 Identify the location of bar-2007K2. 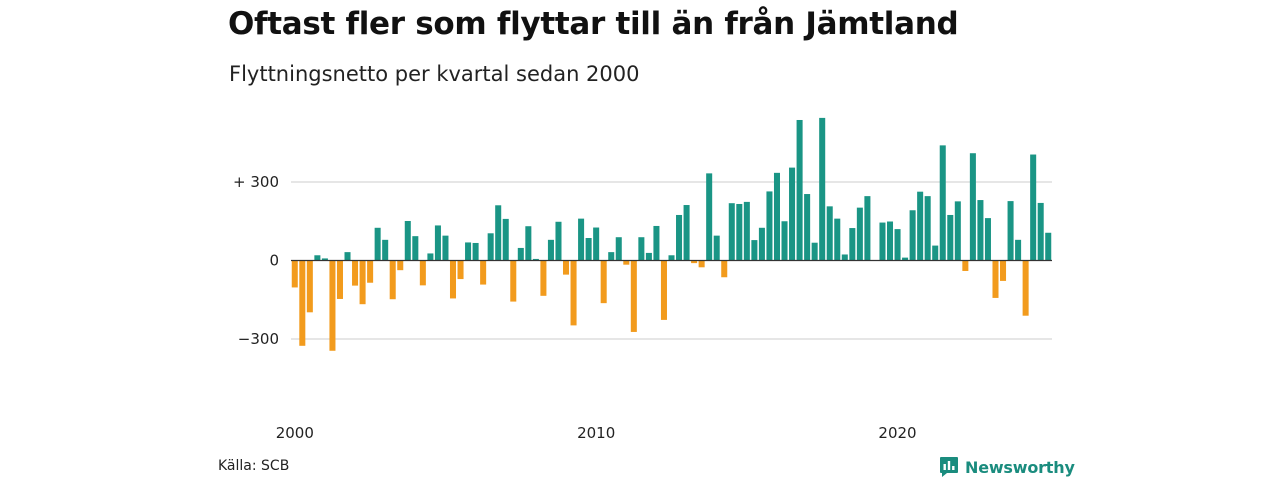
(513, 281).